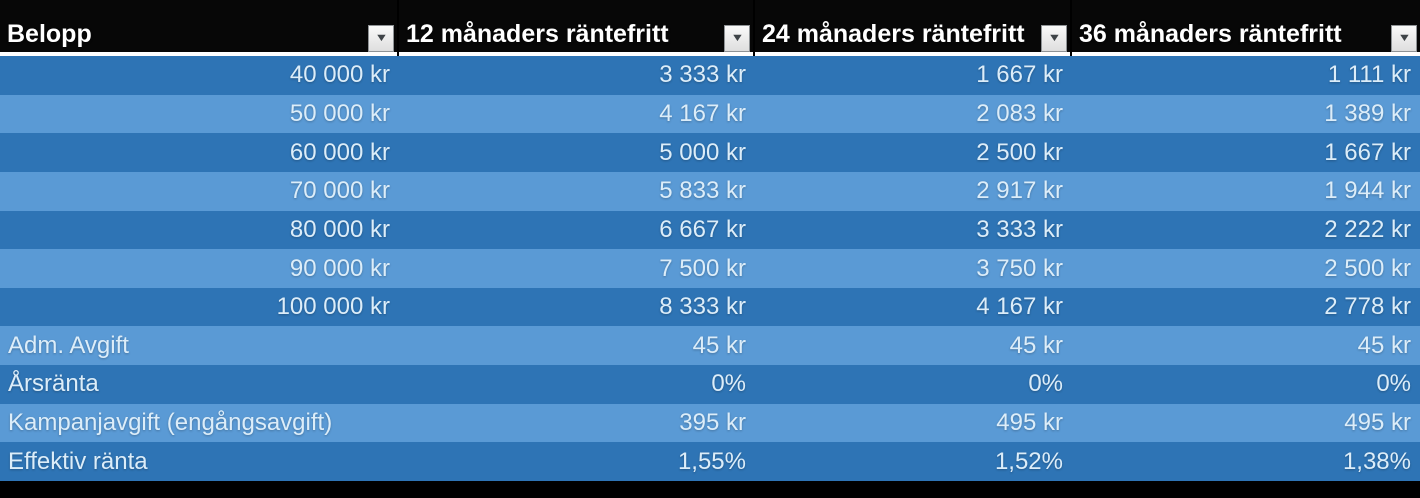 The width and height of the screenshot is (1420, 498). Describe the element at coordinates (702, 229) in the screenshot. I see `table-cell: 6 667 kr` at that location.